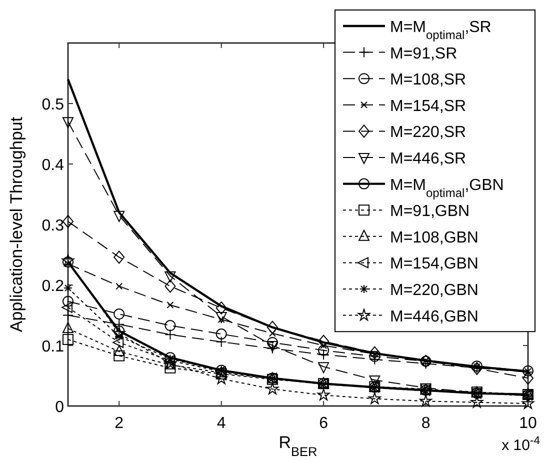  Describe the element at coordinates (521, 444) in the screenshot. I see `text: x 10$^{-4}$` at that location.